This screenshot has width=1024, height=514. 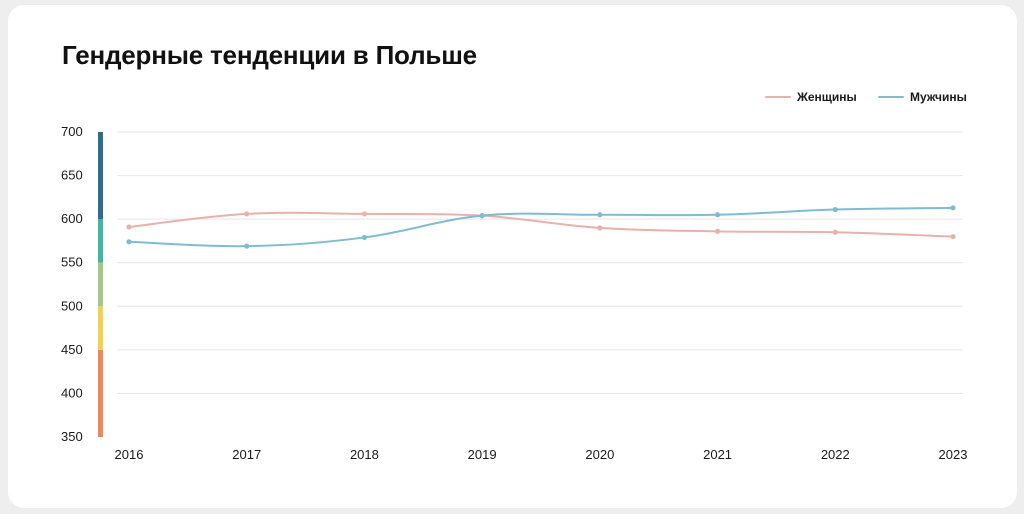 What do you see at coordinates (953, 454) in the screenshot?
I see `x-tick-label: 2023` at bounding box center [953, 454].